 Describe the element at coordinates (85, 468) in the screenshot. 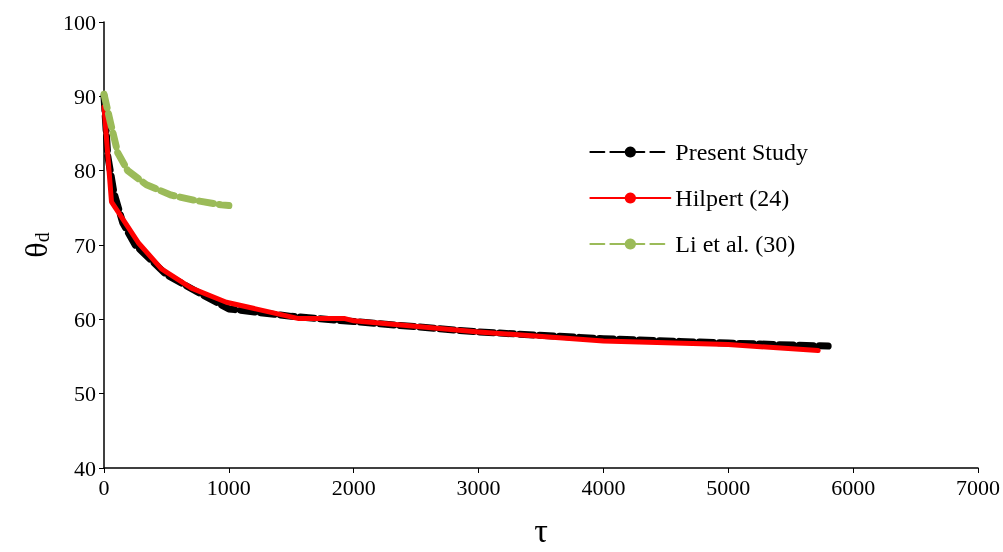

I see `y-tick-label: 40` at that location.